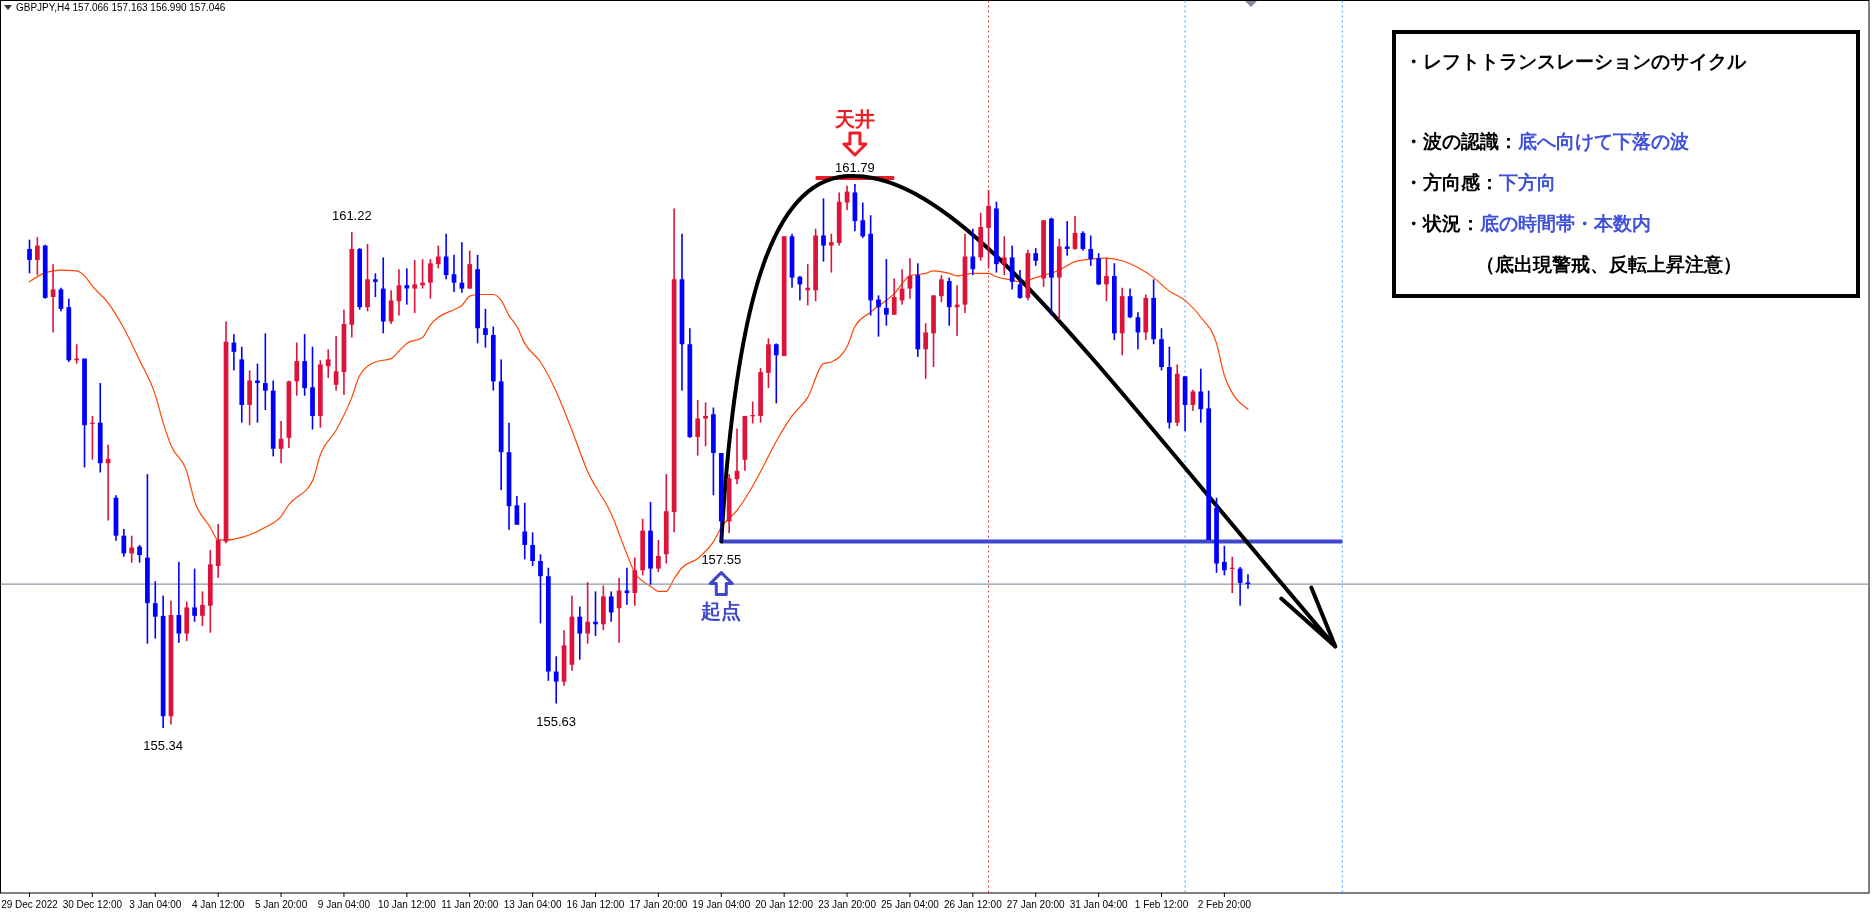 This screenshot has width=1872, height=916. Describe the element at coordinates (721, 610) in the screenshot. I see `annotation: 起点` at that location.